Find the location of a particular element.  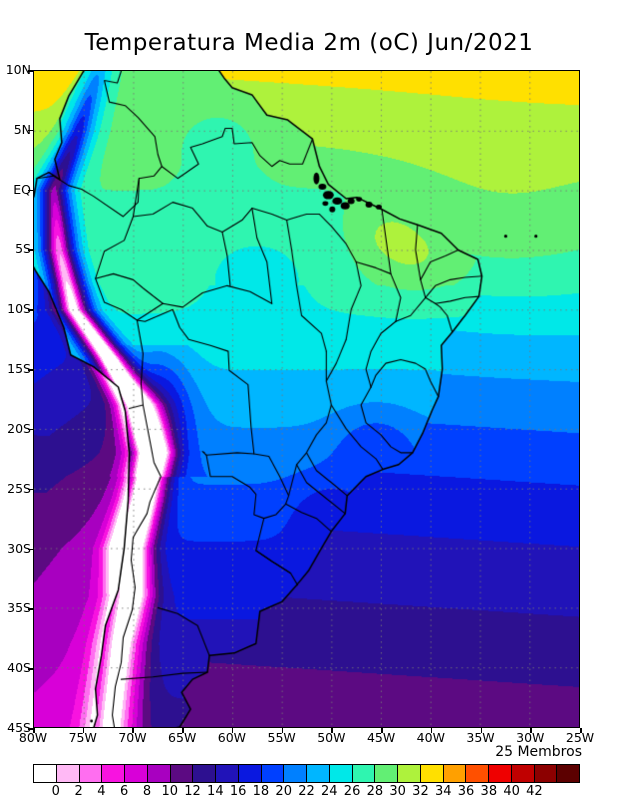

latitude-tick-label: 40S is located at coordinates (19, 668).